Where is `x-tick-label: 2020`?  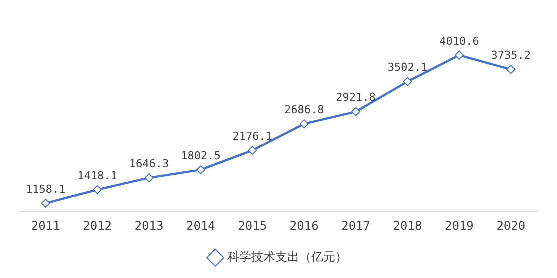 x-tick-label: 2020 is located at coordinates (511, 225).